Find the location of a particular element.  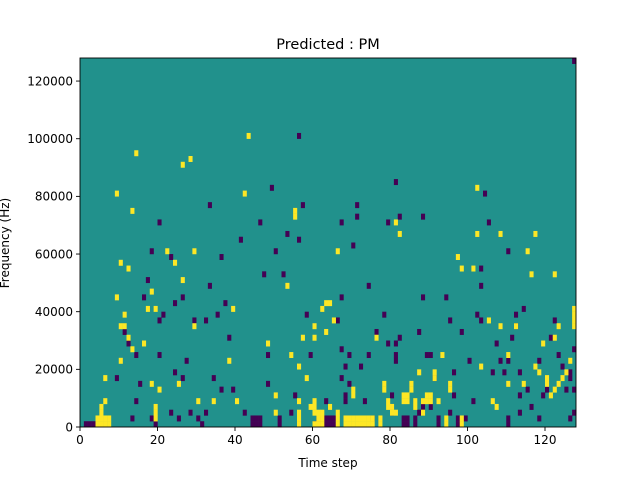

x-axis: 0 20 40 60 80 100 120 is located at coordinates (316, 437).